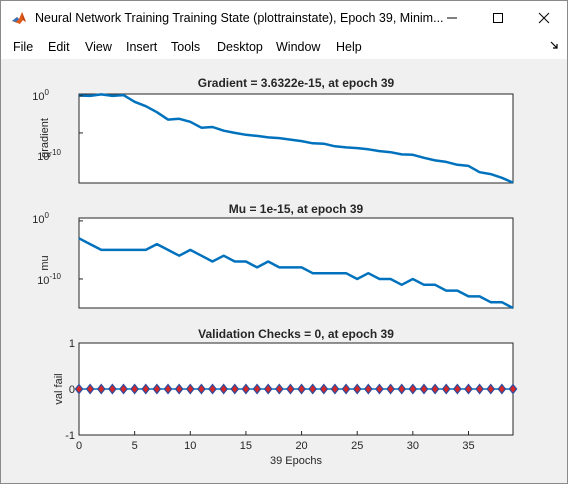  Describe the element at coordinates (296, 209) in the screenshot. I see `axes-title: Mu = 1e-15, at epoch 39` at that location.